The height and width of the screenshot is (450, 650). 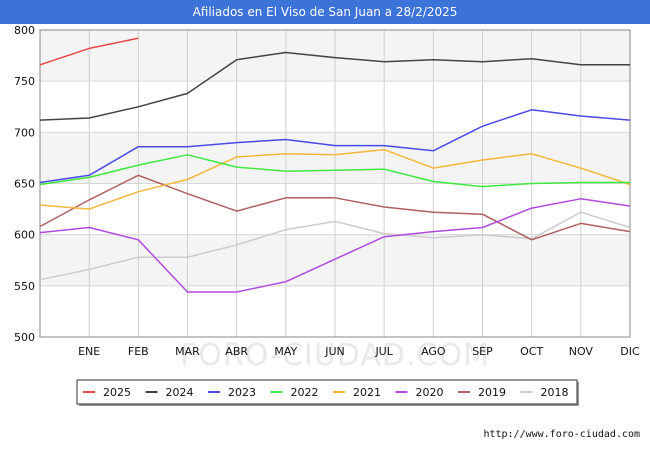 What do you see at coordinates (555, 392) in the screenshot?
I see `legend-label-2018: 2018` at bounding box center [555, 392].